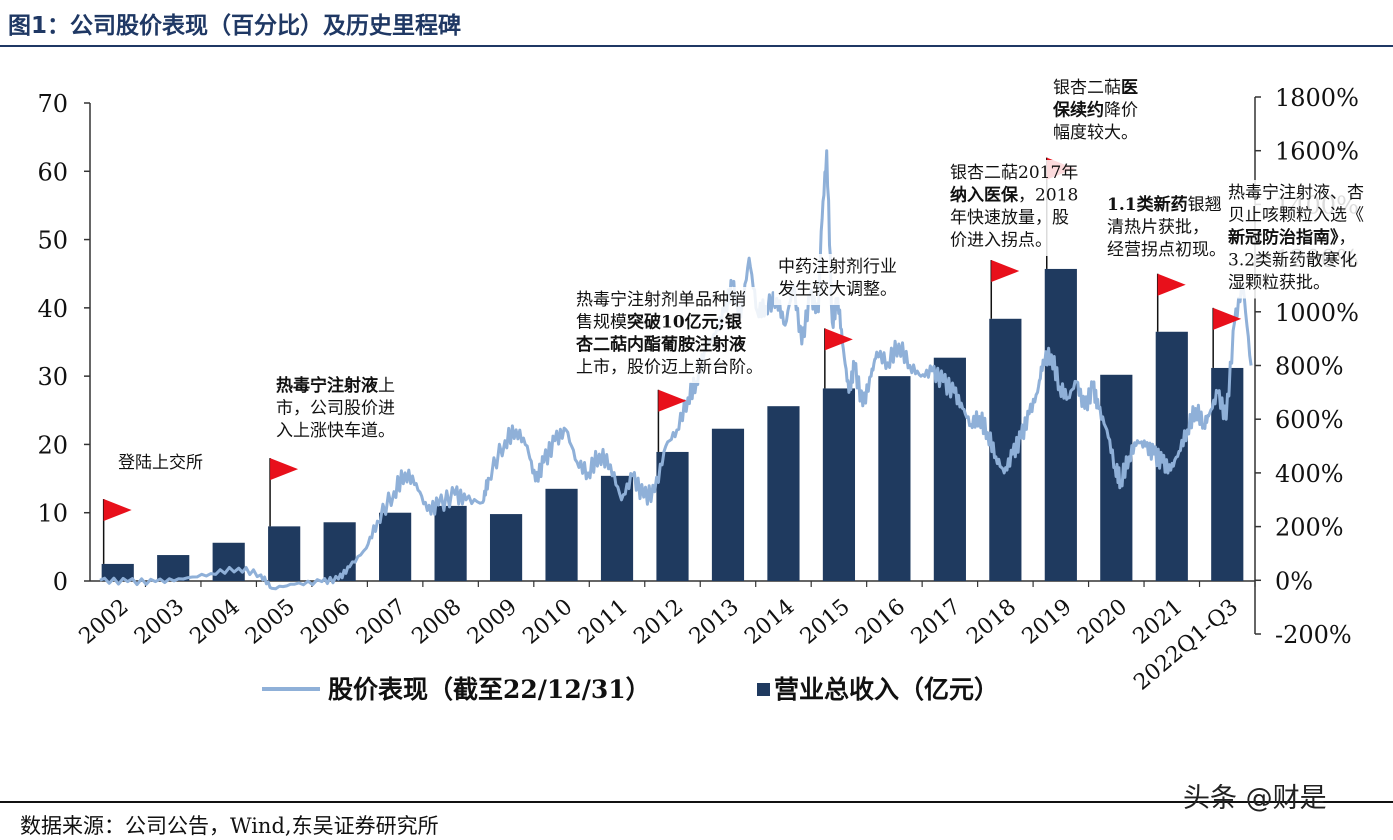 The image size is (1393, 840). Describe the element at coordinates (603, 621) in the screenshot. I see `x-tick-label: 2011` at that location.